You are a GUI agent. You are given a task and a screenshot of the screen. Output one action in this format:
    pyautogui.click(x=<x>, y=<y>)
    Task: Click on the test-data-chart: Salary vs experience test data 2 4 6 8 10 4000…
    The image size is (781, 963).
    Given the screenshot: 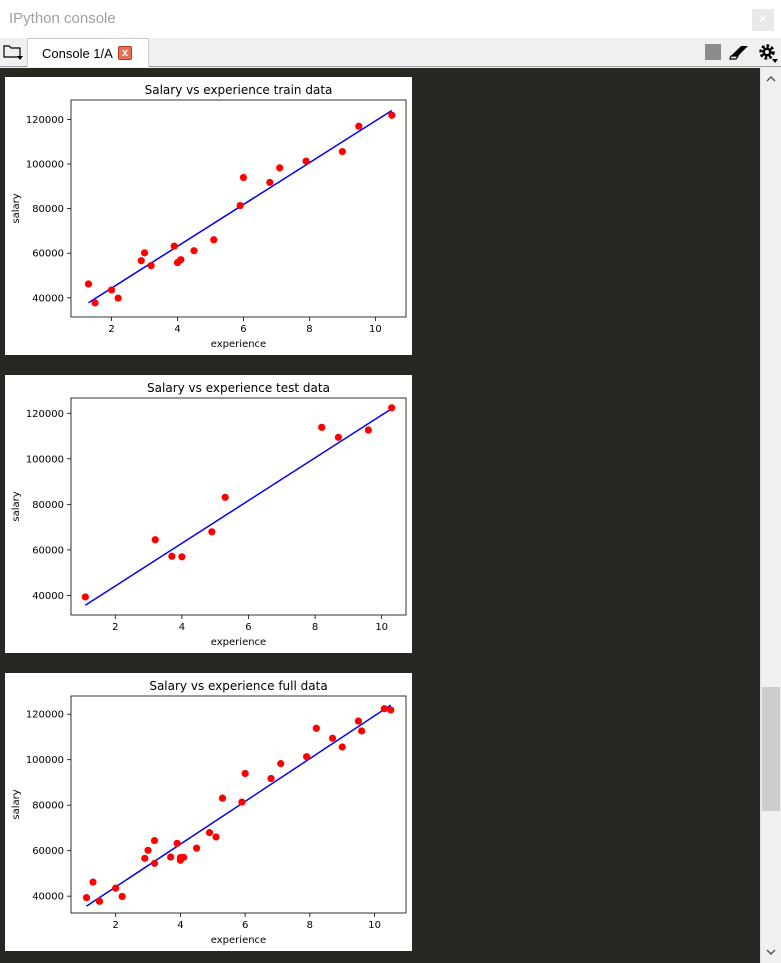 What is the action you would take?
    pyautogui.click(x=209, y=514)
    